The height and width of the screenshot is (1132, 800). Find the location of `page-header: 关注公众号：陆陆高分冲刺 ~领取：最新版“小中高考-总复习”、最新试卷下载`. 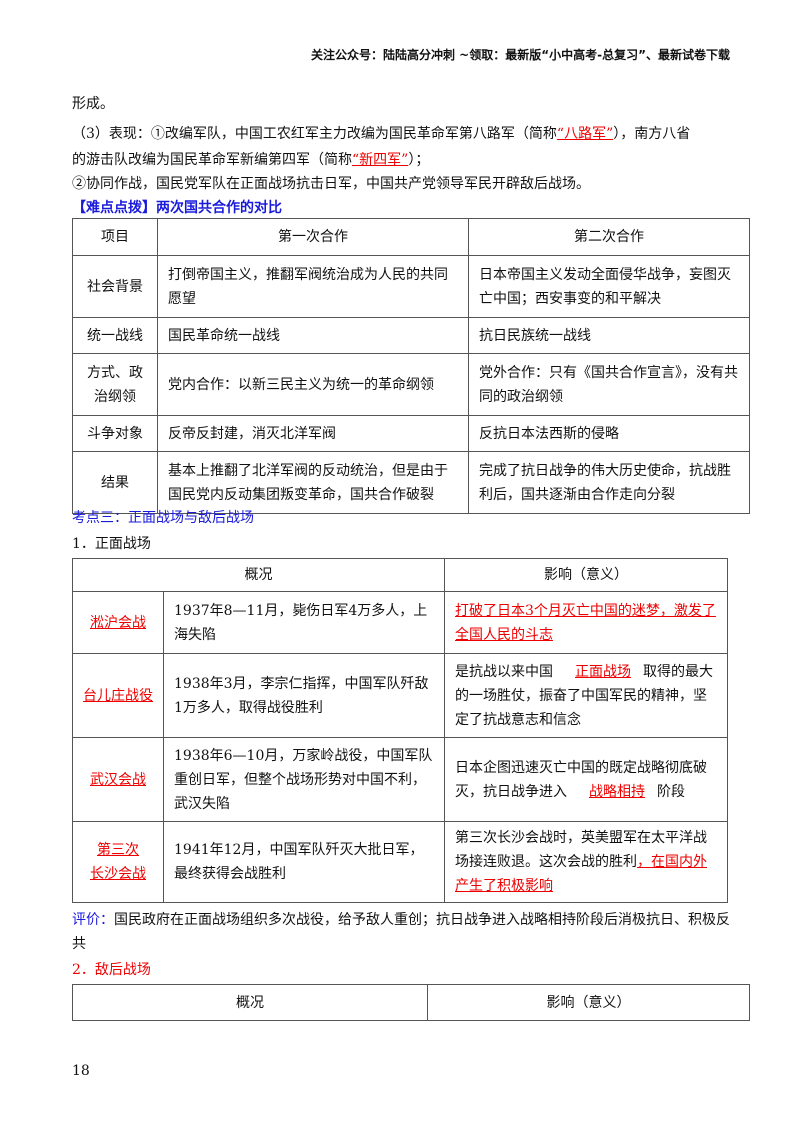

page-header: 关注公众号：陆陆高分冲刺 ~领取：最新版“小中高考-总复习”、最新试卷下载 is located at coordinates (520, 55).